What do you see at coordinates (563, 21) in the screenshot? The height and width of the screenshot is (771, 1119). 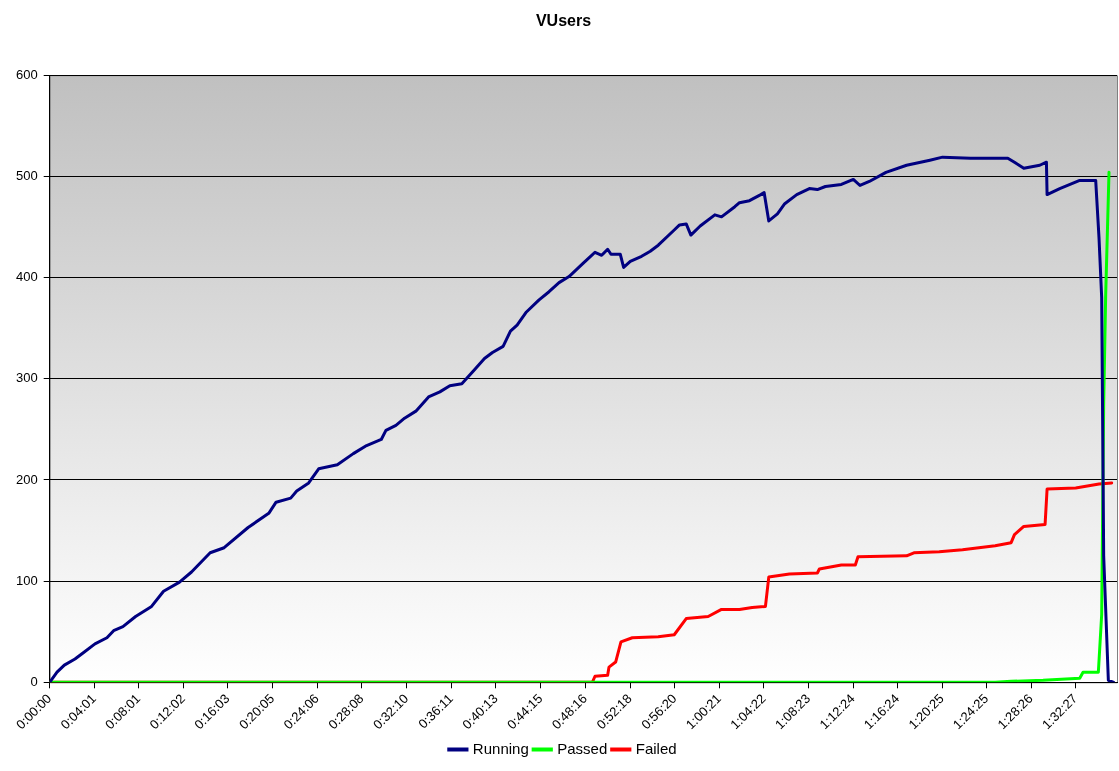 I see `chart-title: VUsers` at bounding box center [563, 21].